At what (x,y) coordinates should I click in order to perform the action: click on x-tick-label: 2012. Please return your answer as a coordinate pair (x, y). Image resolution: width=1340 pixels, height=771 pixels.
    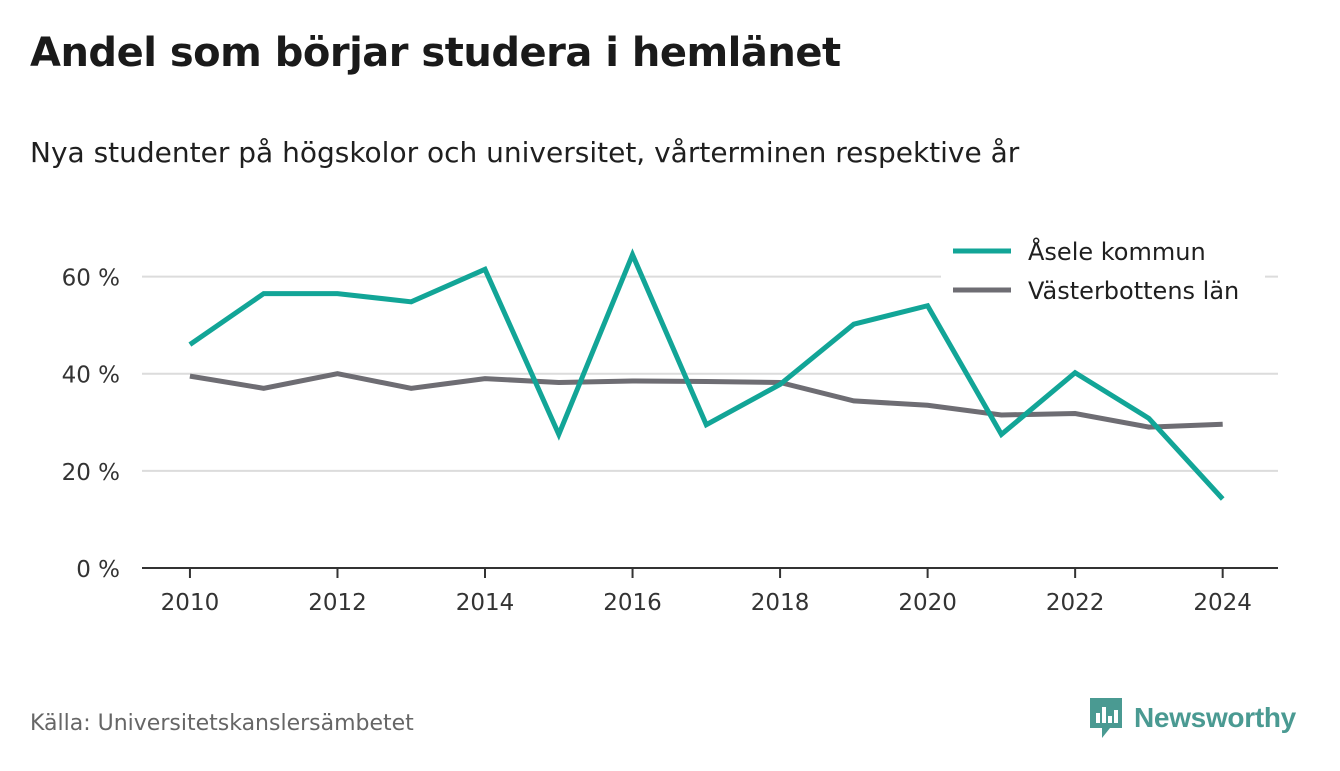
    Looking at the image, I should click on (337, 603).